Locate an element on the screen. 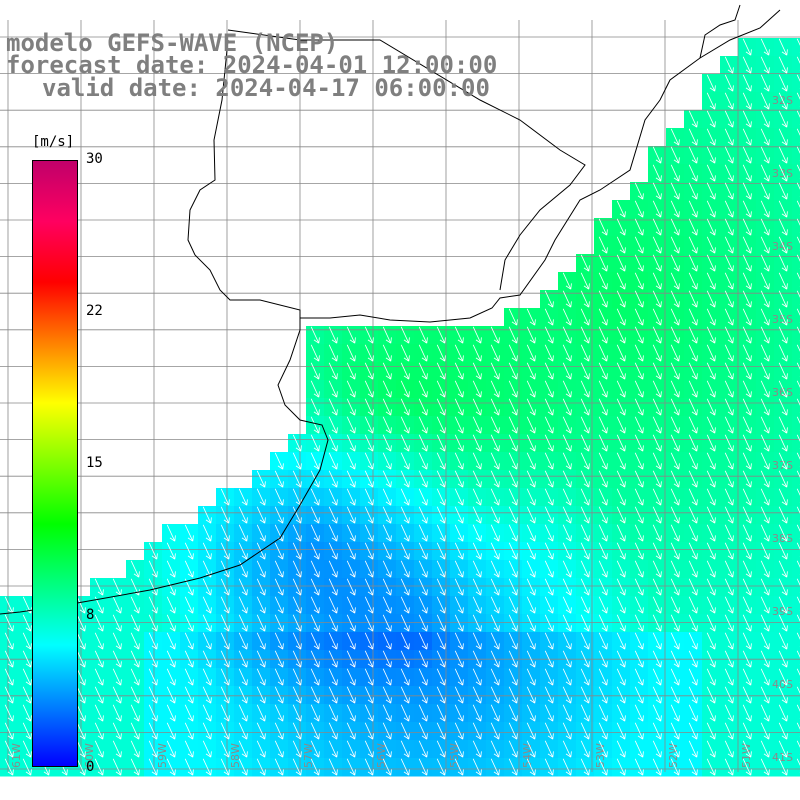 This screenshot has width=800, height=800. lat-label: 35S is located at coordinates (782, 319).